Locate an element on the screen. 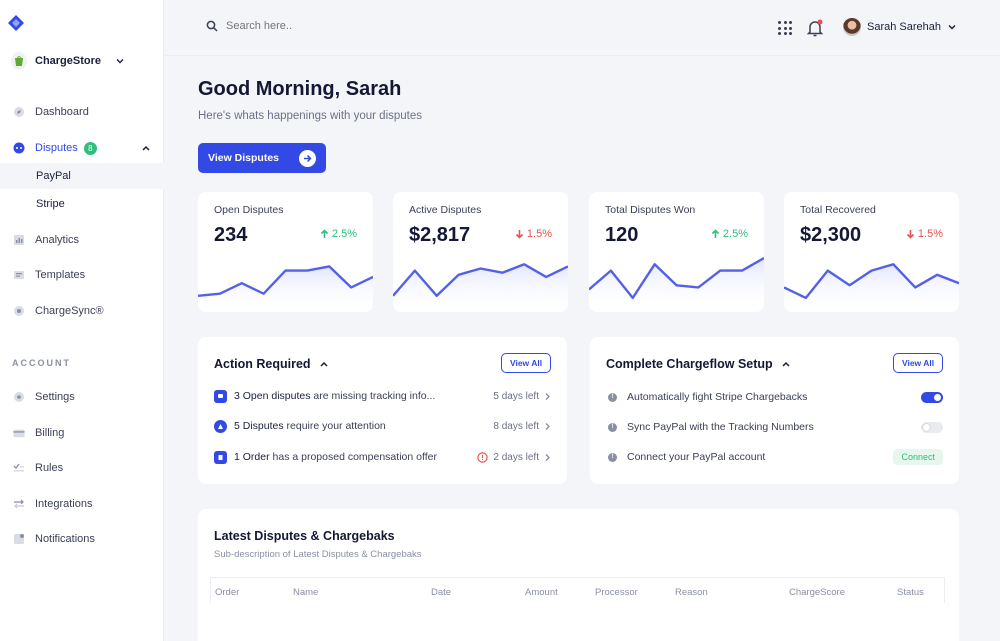 The image size is (1000, 641). action-required-view-all-button: View All is located at coordinates (526, 363).